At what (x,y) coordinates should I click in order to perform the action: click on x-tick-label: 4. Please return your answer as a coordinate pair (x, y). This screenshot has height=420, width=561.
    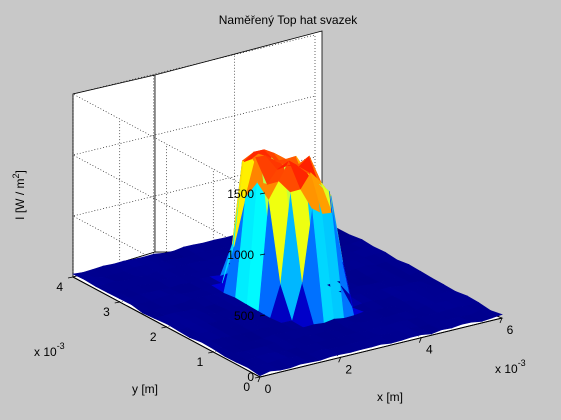
    Looking at the image, I should click on (429, 350).